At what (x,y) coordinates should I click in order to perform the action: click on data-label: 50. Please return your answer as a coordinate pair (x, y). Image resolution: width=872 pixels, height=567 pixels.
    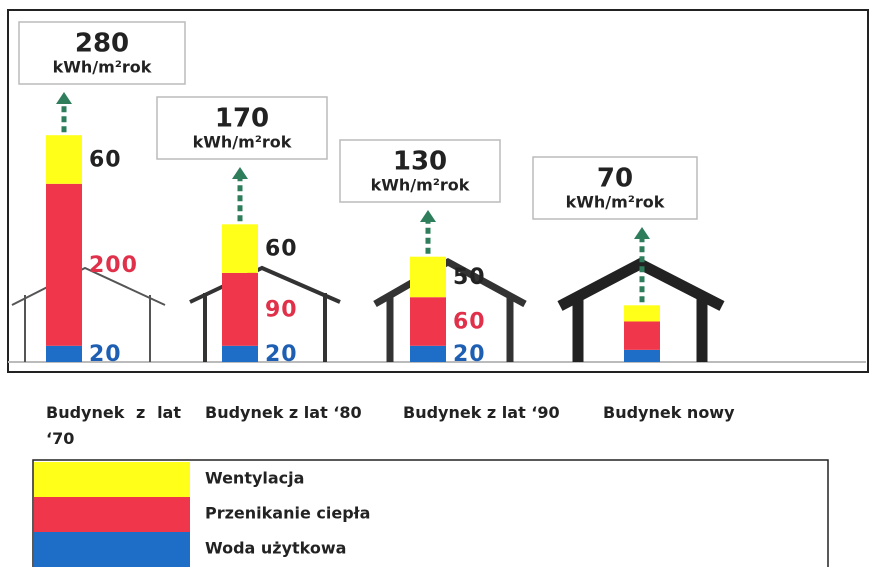
    Looking at the image, I should click on (469, 277).